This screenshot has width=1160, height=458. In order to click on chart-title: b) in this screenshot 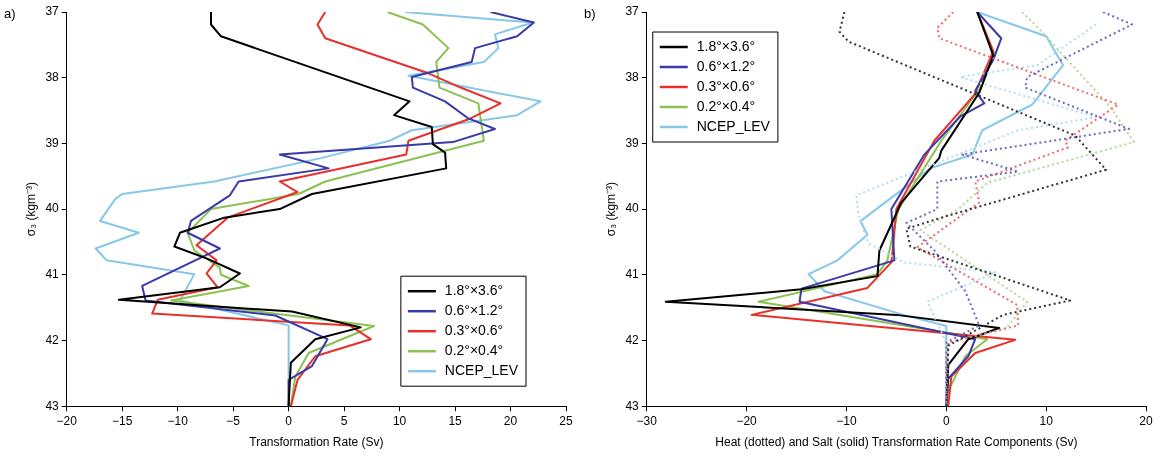, I will do `click(590, 14)`.